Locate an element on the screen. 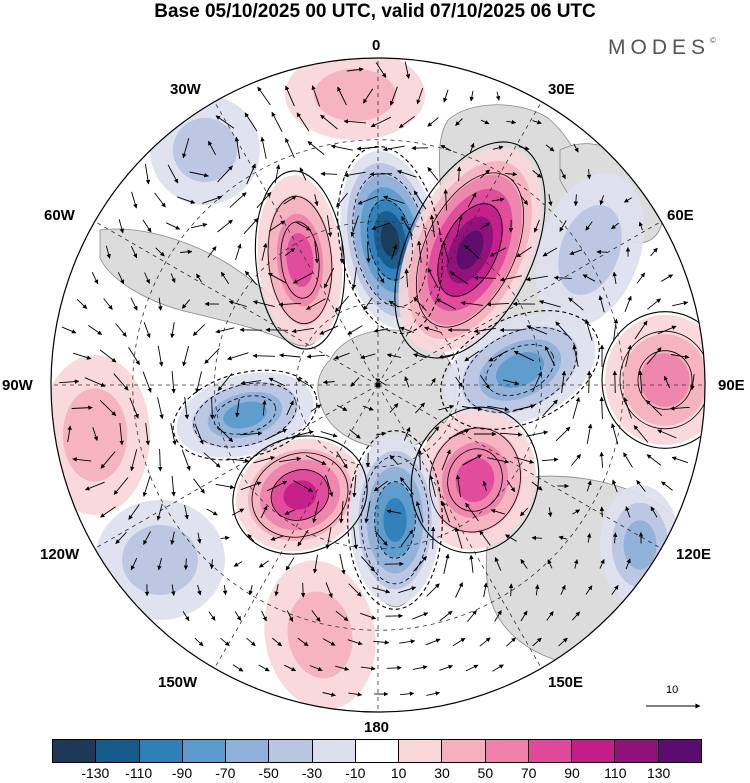  colorbar-tick-label: 10 is located at coordinates (398, 773).